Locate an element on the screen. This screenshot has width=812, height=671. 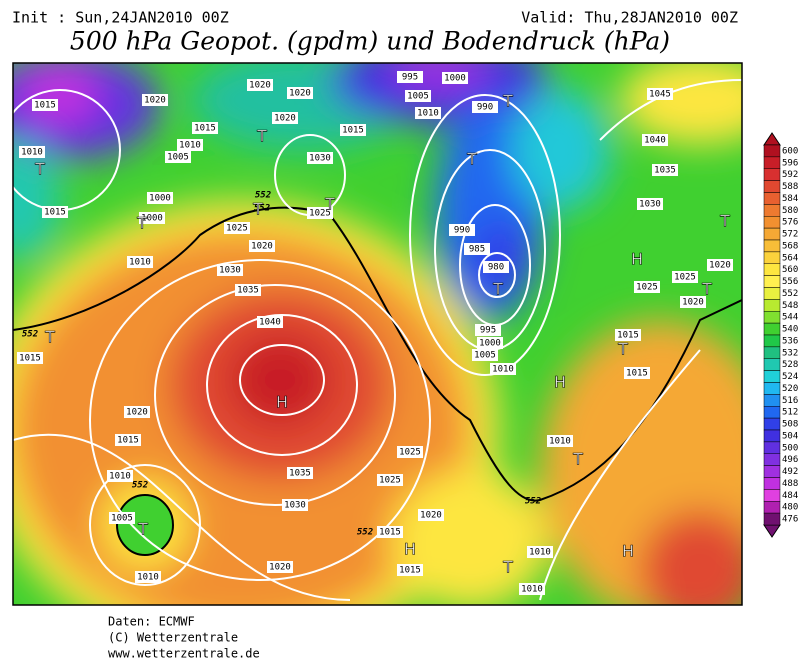
isobar-label: 990 is located at coordinates (462, 231).